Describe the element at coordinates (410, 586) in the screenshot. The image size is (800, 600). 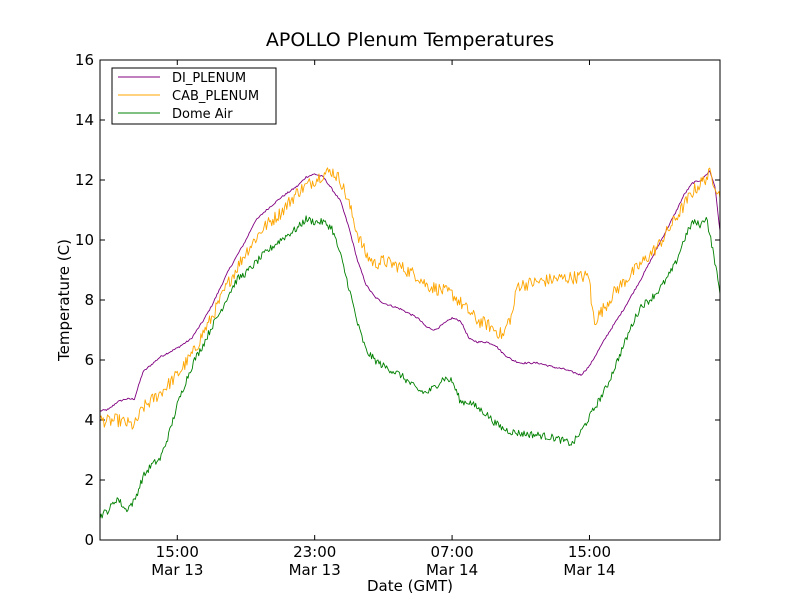
I see `x-axis-label: Date (GMT)` at that location.